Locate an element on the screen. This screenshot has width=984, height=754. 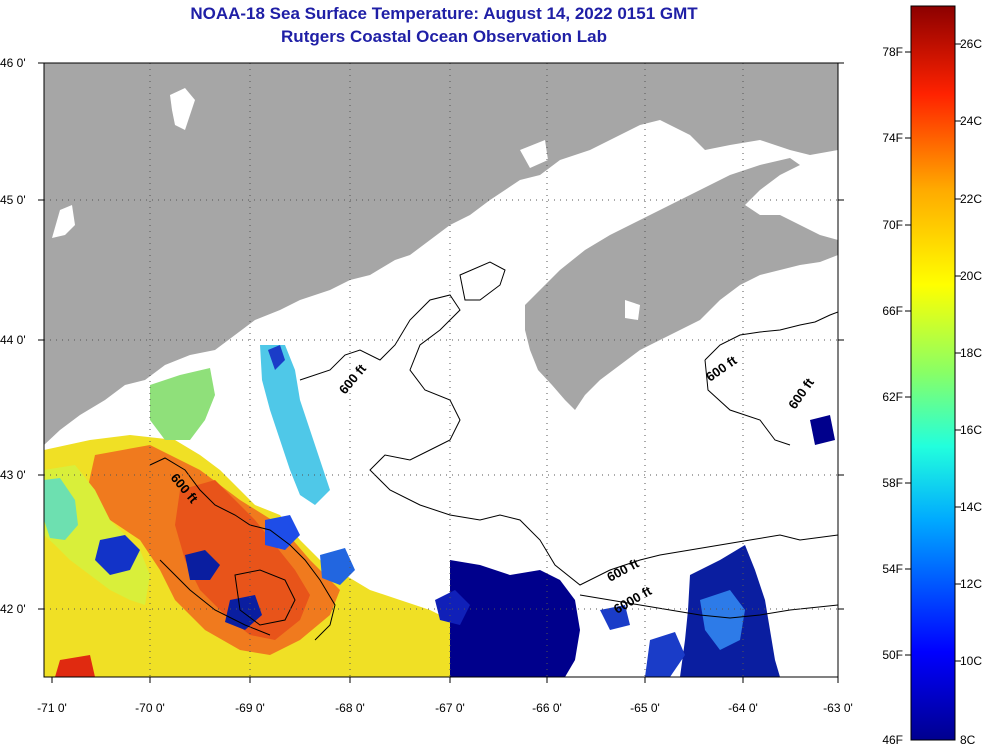
lat-label: 45 0' is located at coordinates (13, 200).